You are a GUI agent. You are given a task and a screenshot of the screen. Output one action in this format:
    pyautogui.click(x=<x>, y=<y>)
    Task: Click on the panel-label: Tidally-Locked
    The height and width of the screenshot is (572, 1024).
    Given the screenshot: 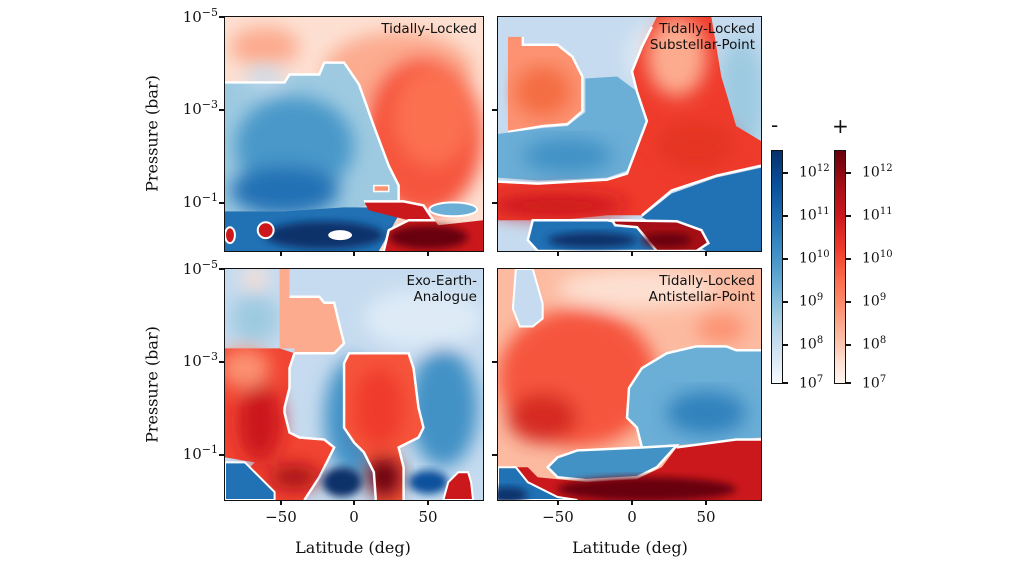 What is the action you would take?
    pyautogui.click(x=429, y=29)
    